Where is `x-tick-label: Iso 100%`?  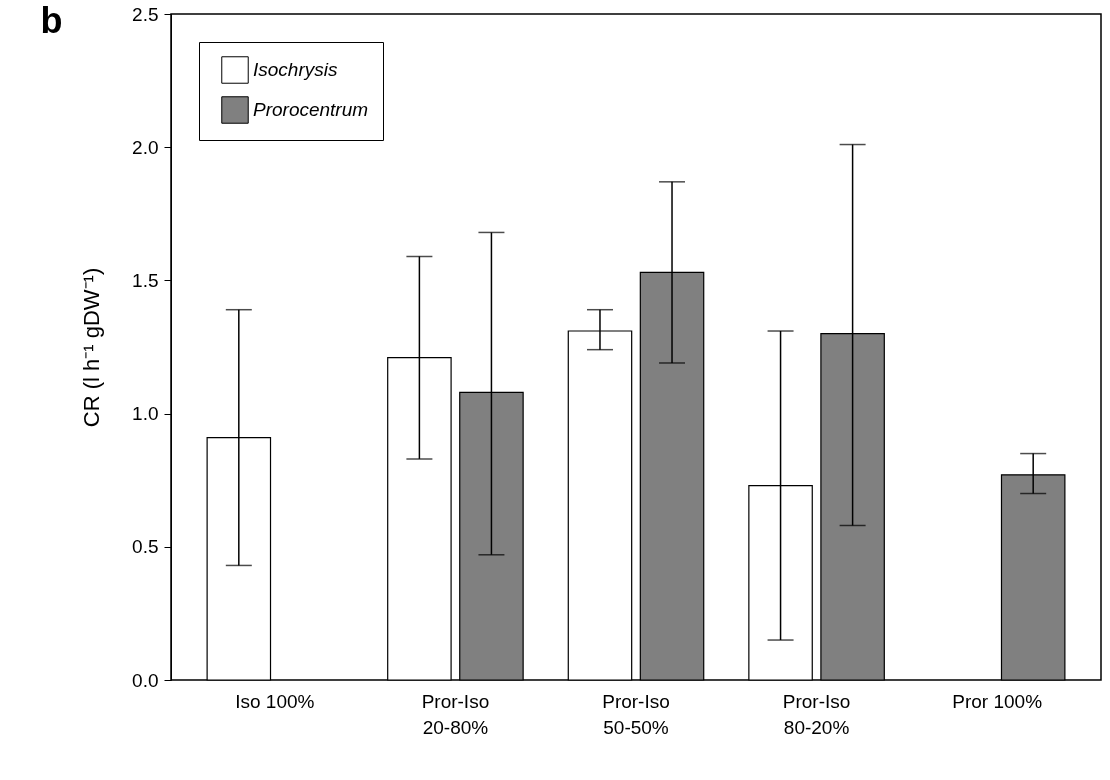 x-tick-label: Iso 100% is located at coordinates (275, 701).